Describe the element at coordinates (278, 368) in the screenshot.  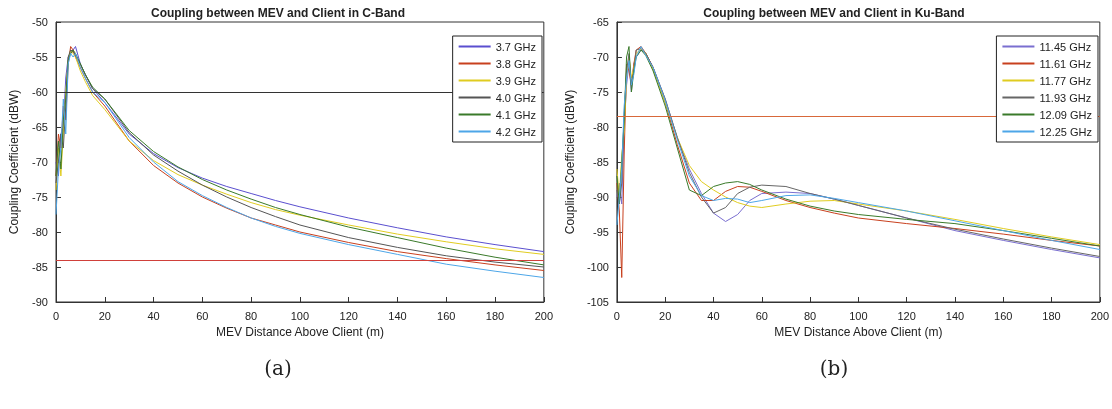
I see `text: (a)` at that location.